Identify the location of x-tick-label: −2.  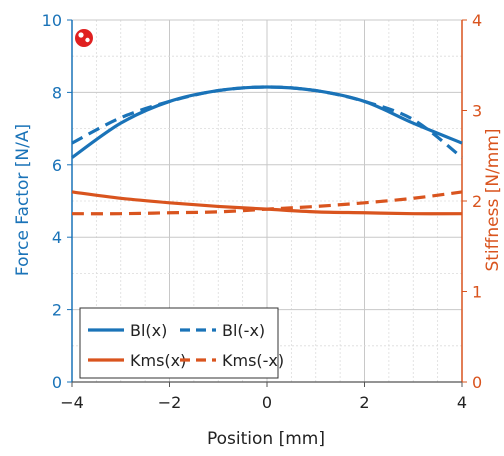
(170, 402).